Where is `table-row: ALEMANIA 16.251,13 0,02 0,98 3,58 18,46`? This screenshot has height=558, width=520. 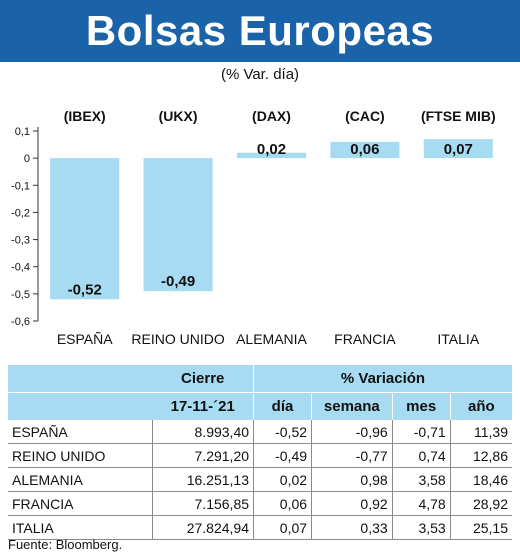 table-row: ALEMANIA 16.251,13 0,02 0,98 3,58 18,46 is located at coordinates (260, 479).